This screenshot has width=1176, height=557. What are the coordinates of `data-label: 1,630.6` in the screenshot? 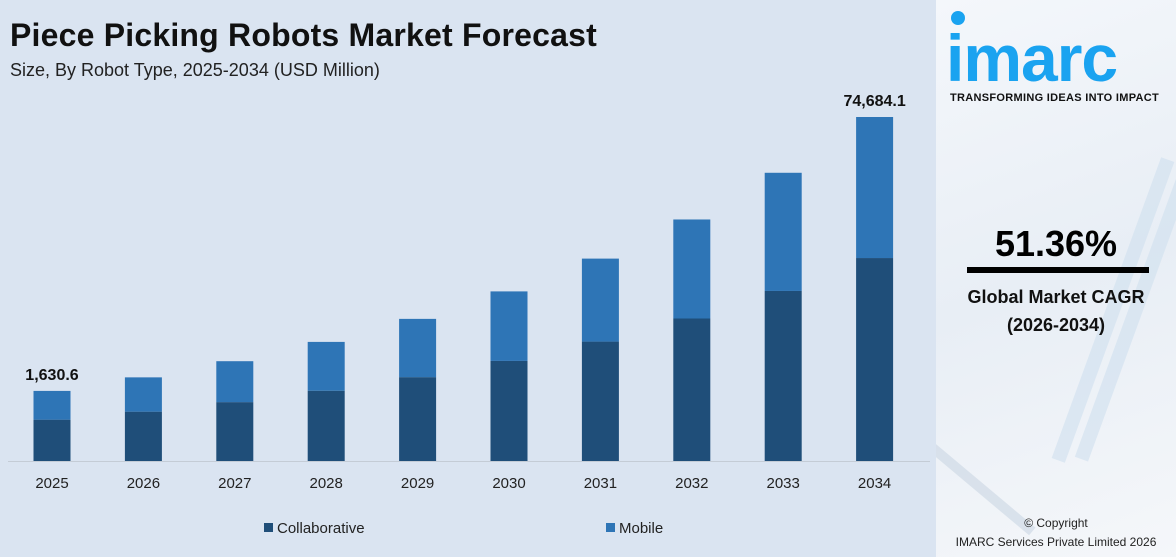 It's located at (51, 375).